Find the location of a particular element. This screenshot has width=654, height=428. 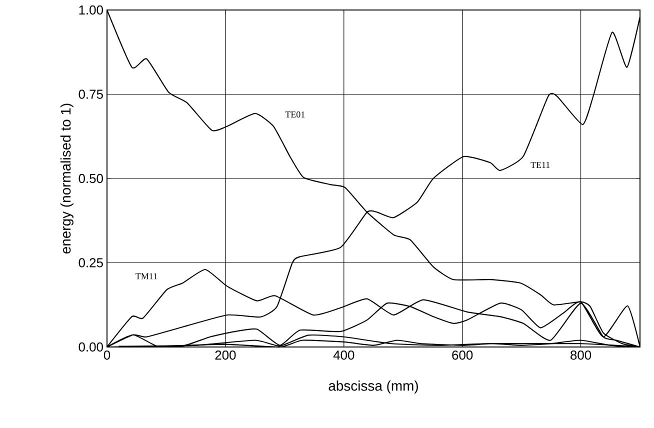

x-tick-label: 800 is located at coordinates (581, 355).